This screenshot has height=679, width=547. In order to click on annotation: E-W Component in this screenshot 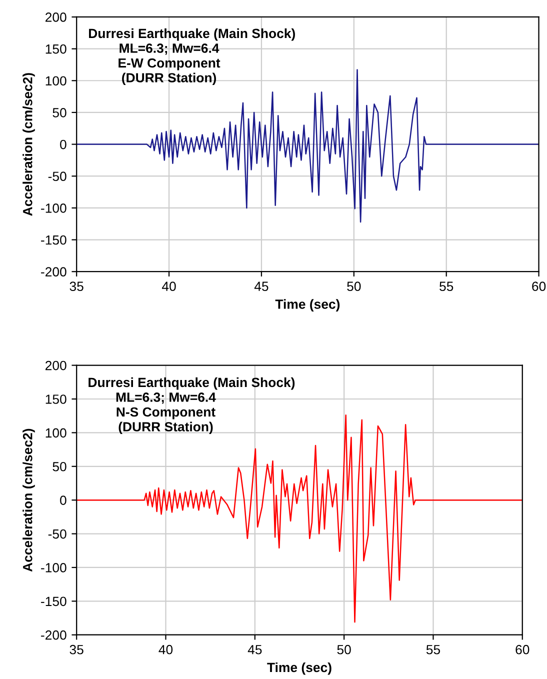, I will do `click(169, 64)`.